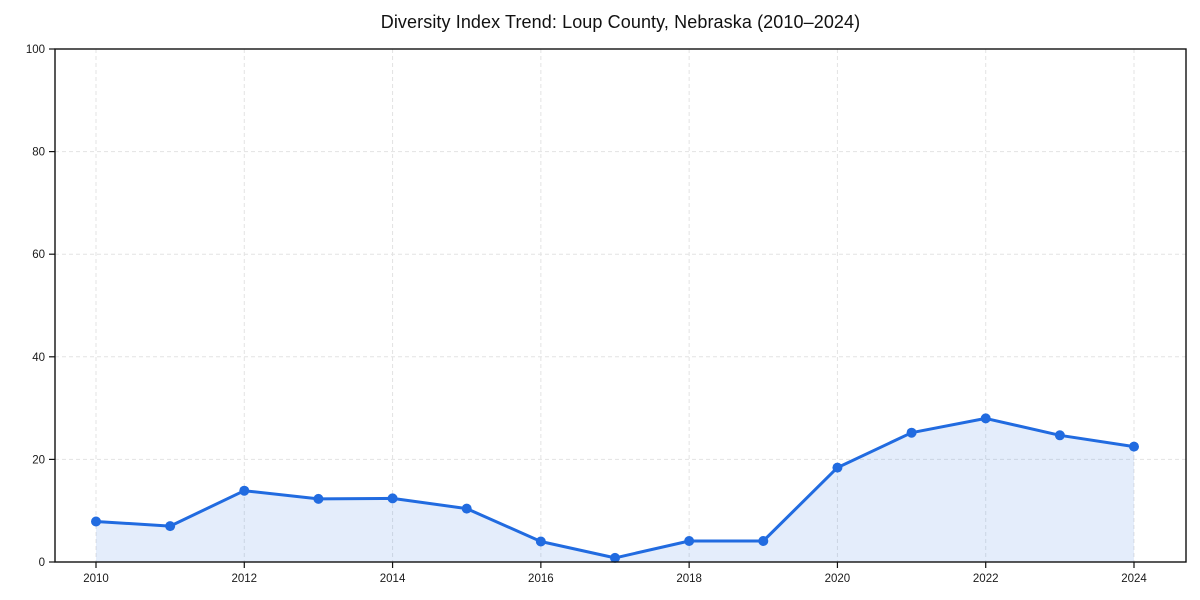 This screenshot has height=600, width=1200. Describe the element at coordinates (96, 521) in the screenshot. I see `data-point-2010` at that location.